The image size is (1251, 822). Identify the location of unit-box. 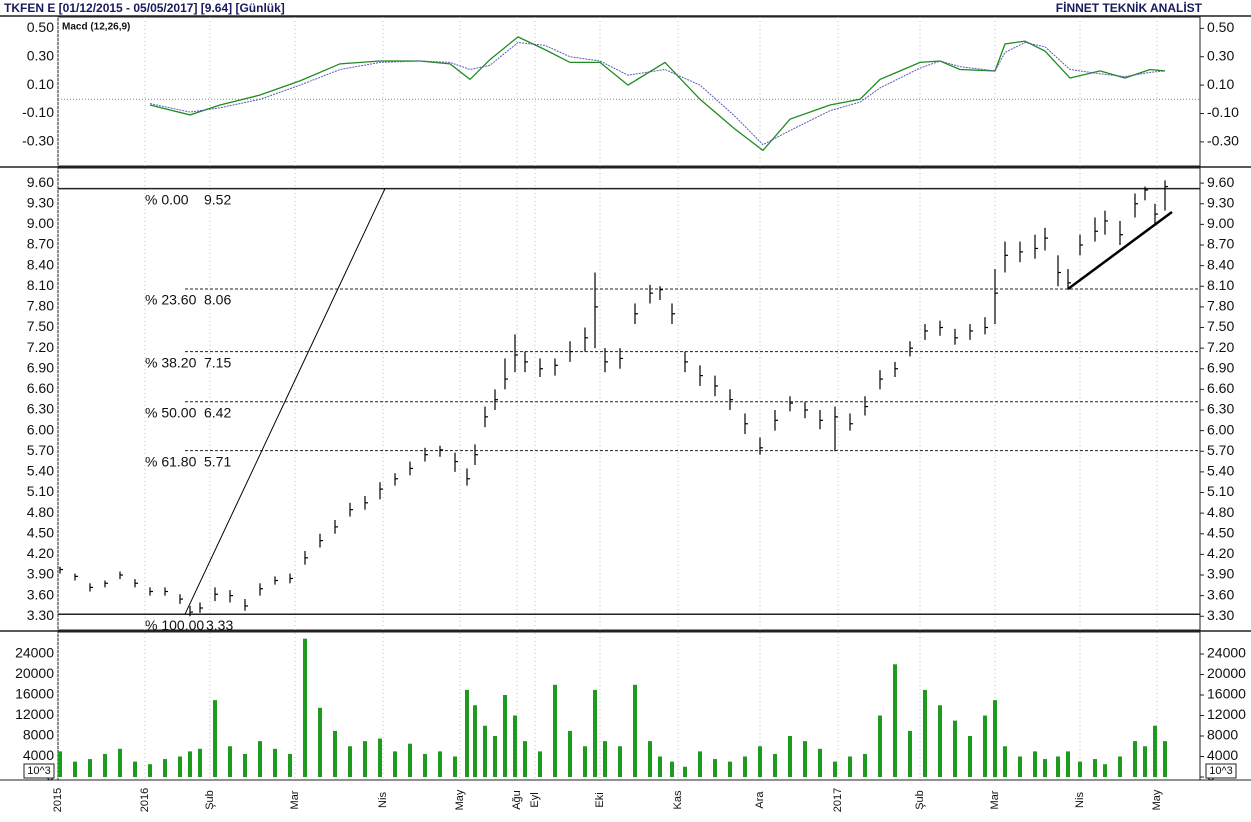
(1221, 771).